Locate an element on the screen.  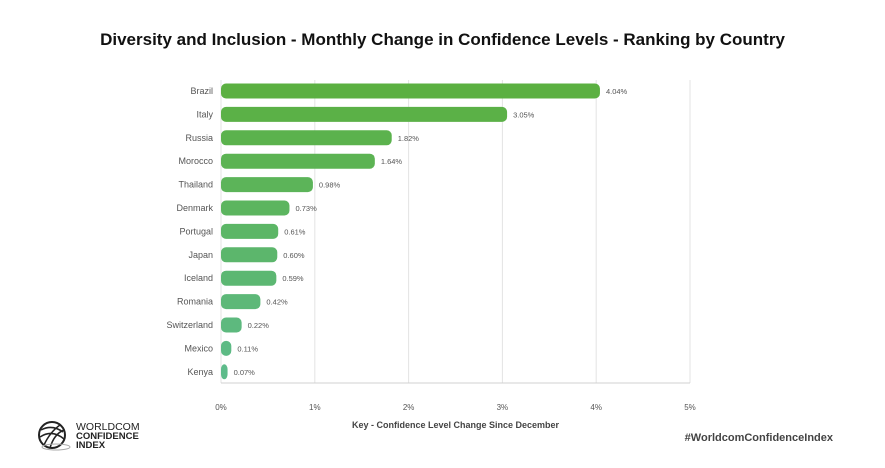
category-label: Denmark is located at coordinates (194, 208).